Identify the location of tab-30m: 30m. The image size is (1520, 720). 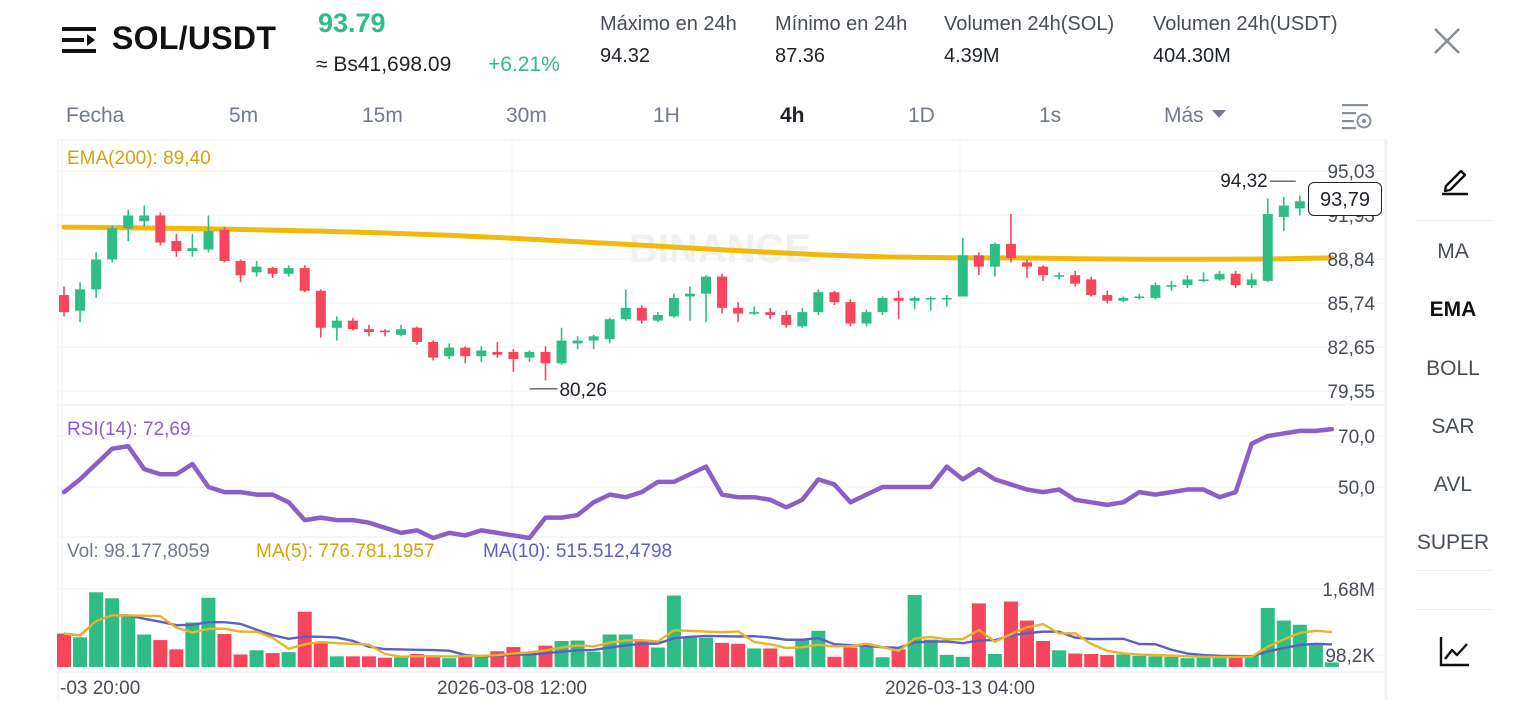
(526, 115).